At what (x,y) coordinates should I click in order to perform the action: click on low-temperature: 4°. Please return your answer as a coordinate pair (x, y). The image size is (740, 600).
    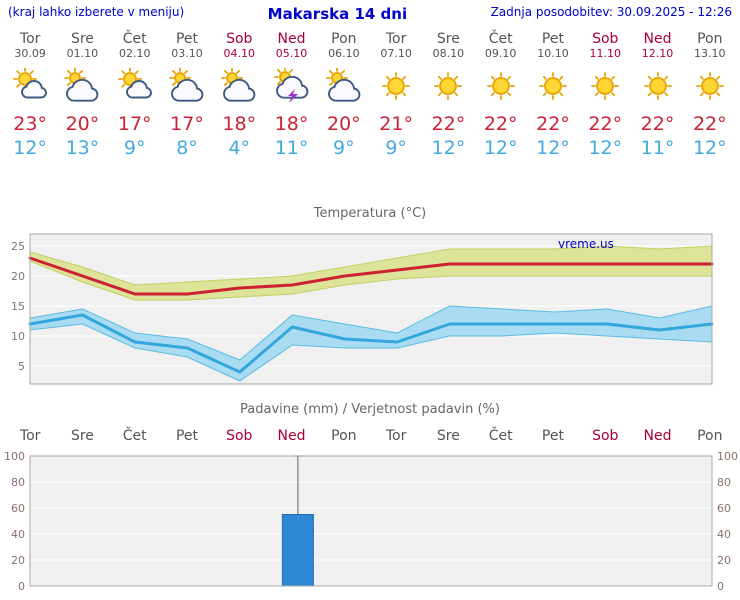
    Looking at the image, I should click on (239, 148).